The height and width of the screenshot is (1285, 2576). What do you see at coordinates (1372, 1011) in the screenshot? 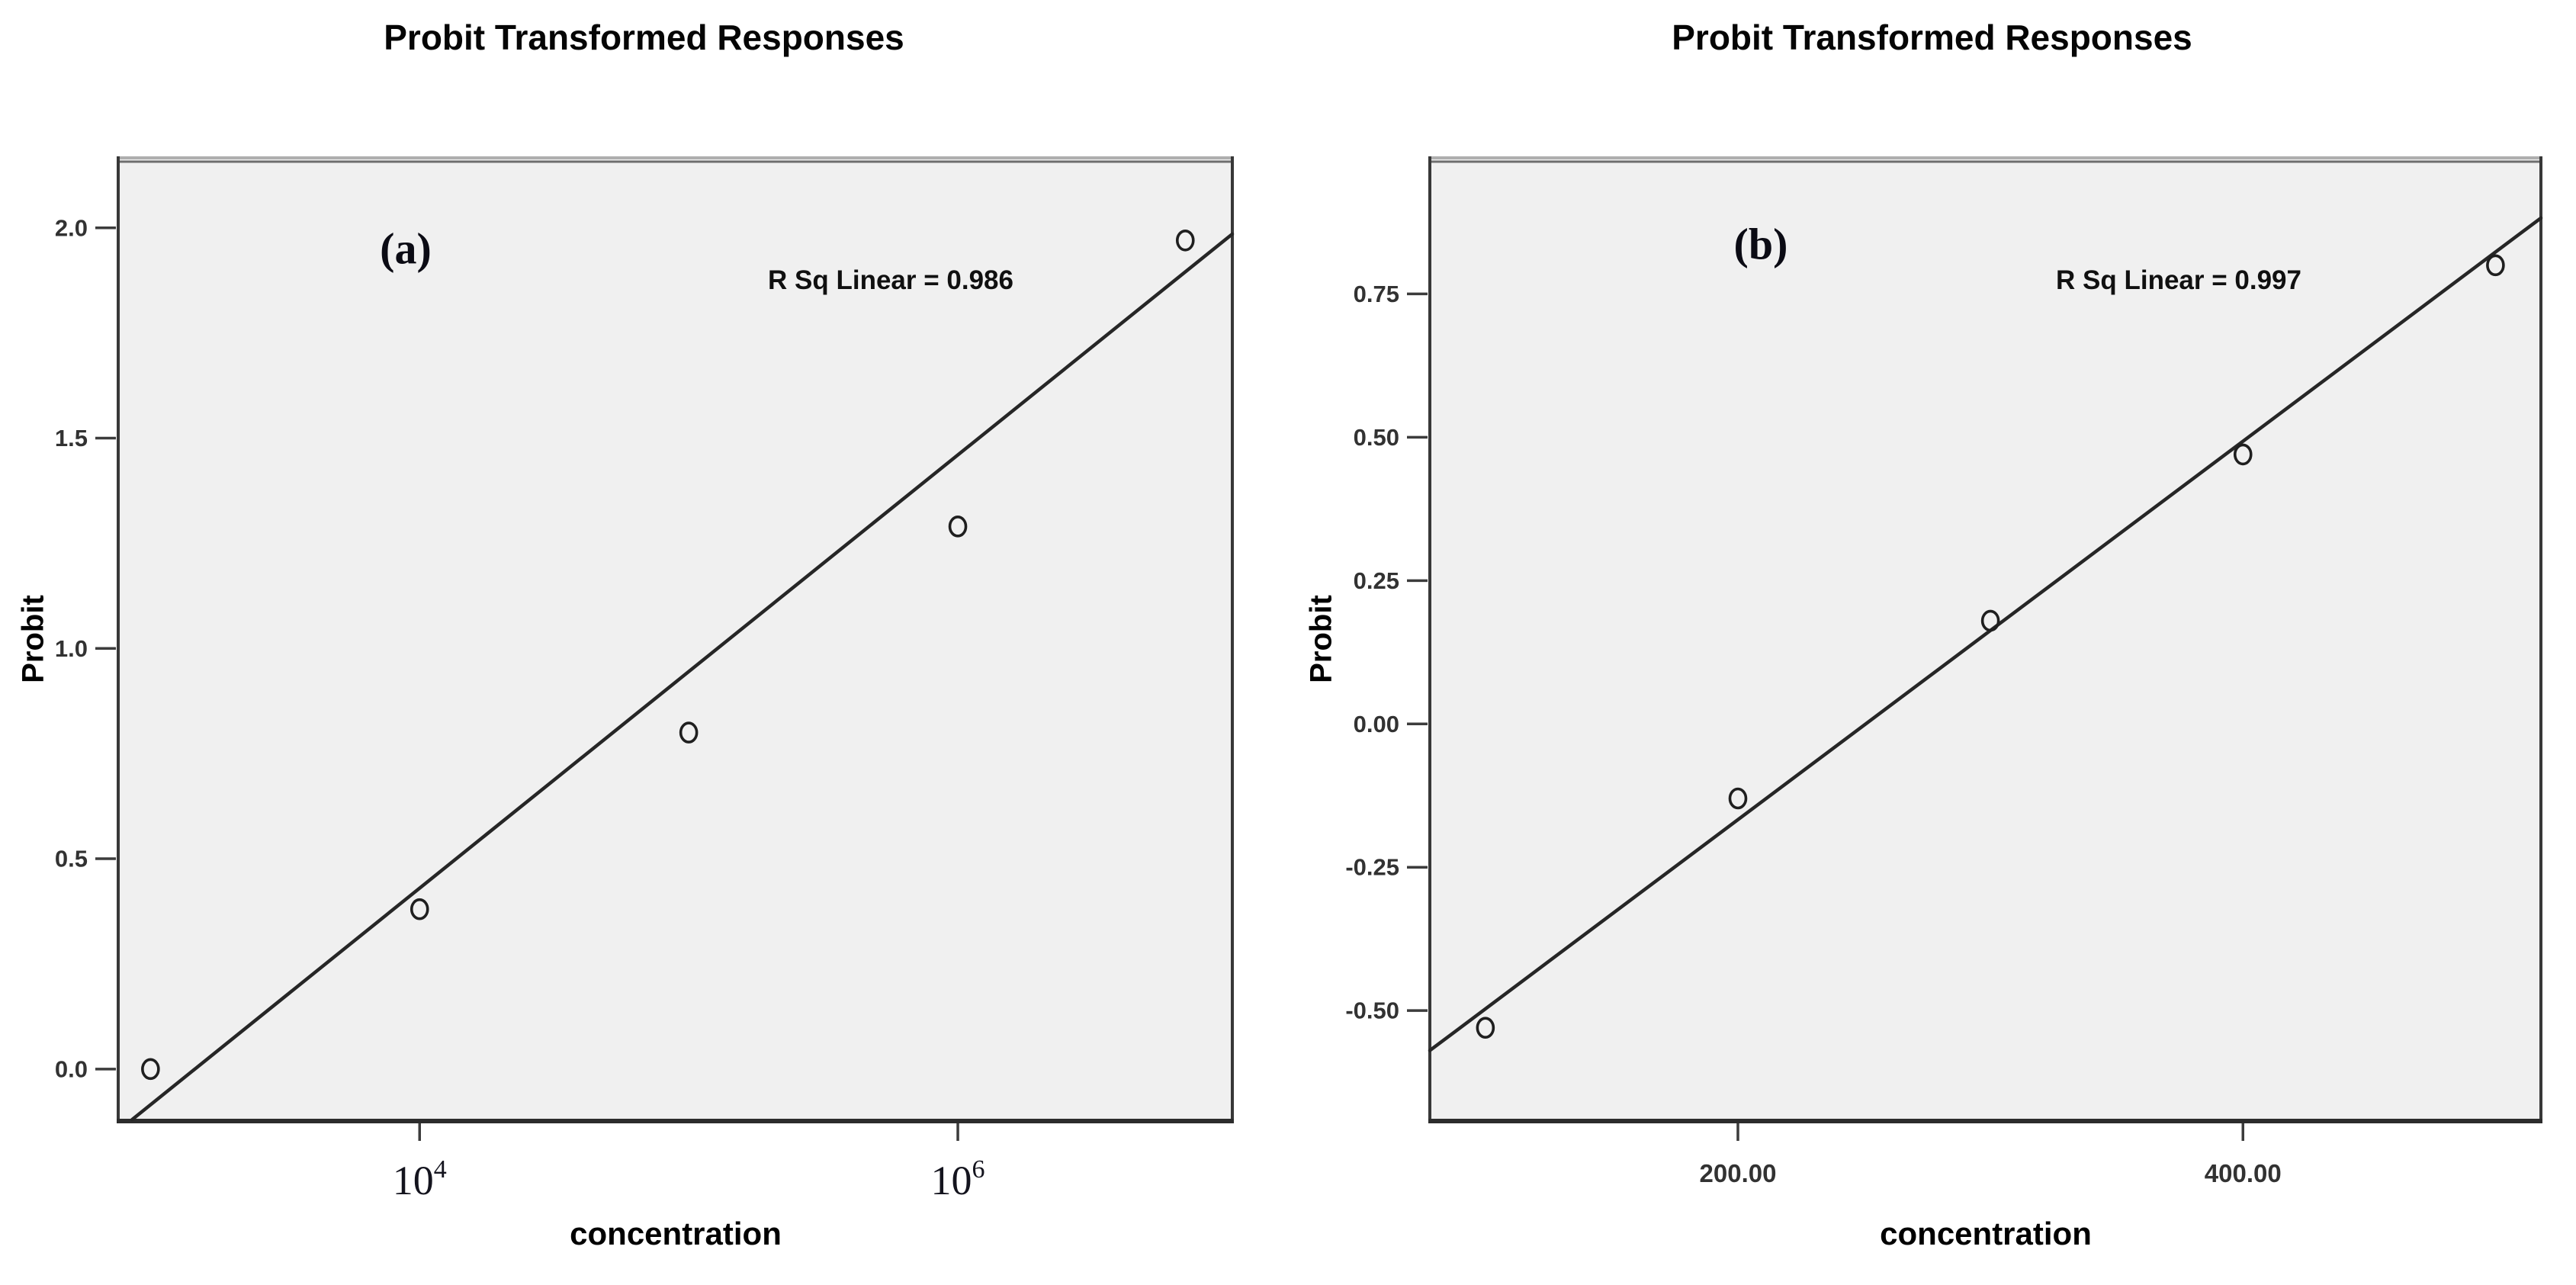
I see `y-tick-label: -0.50` at bounding box center [1372, 1011].